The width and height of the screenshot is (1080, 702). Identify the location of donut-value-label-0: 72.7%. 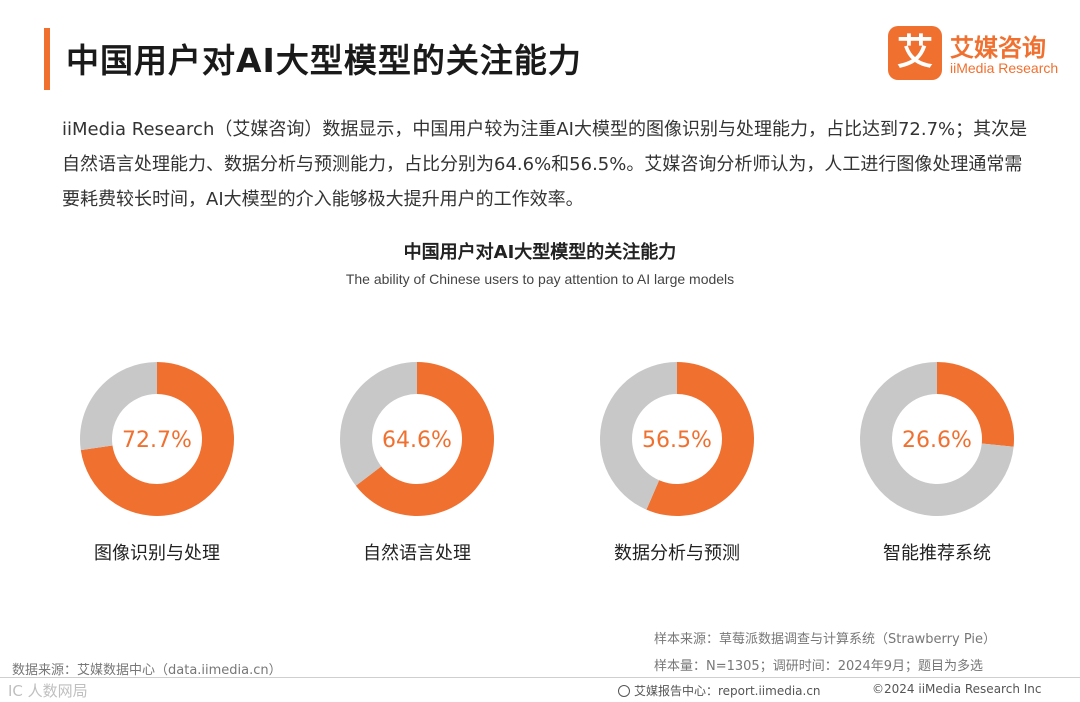
(157, 440).